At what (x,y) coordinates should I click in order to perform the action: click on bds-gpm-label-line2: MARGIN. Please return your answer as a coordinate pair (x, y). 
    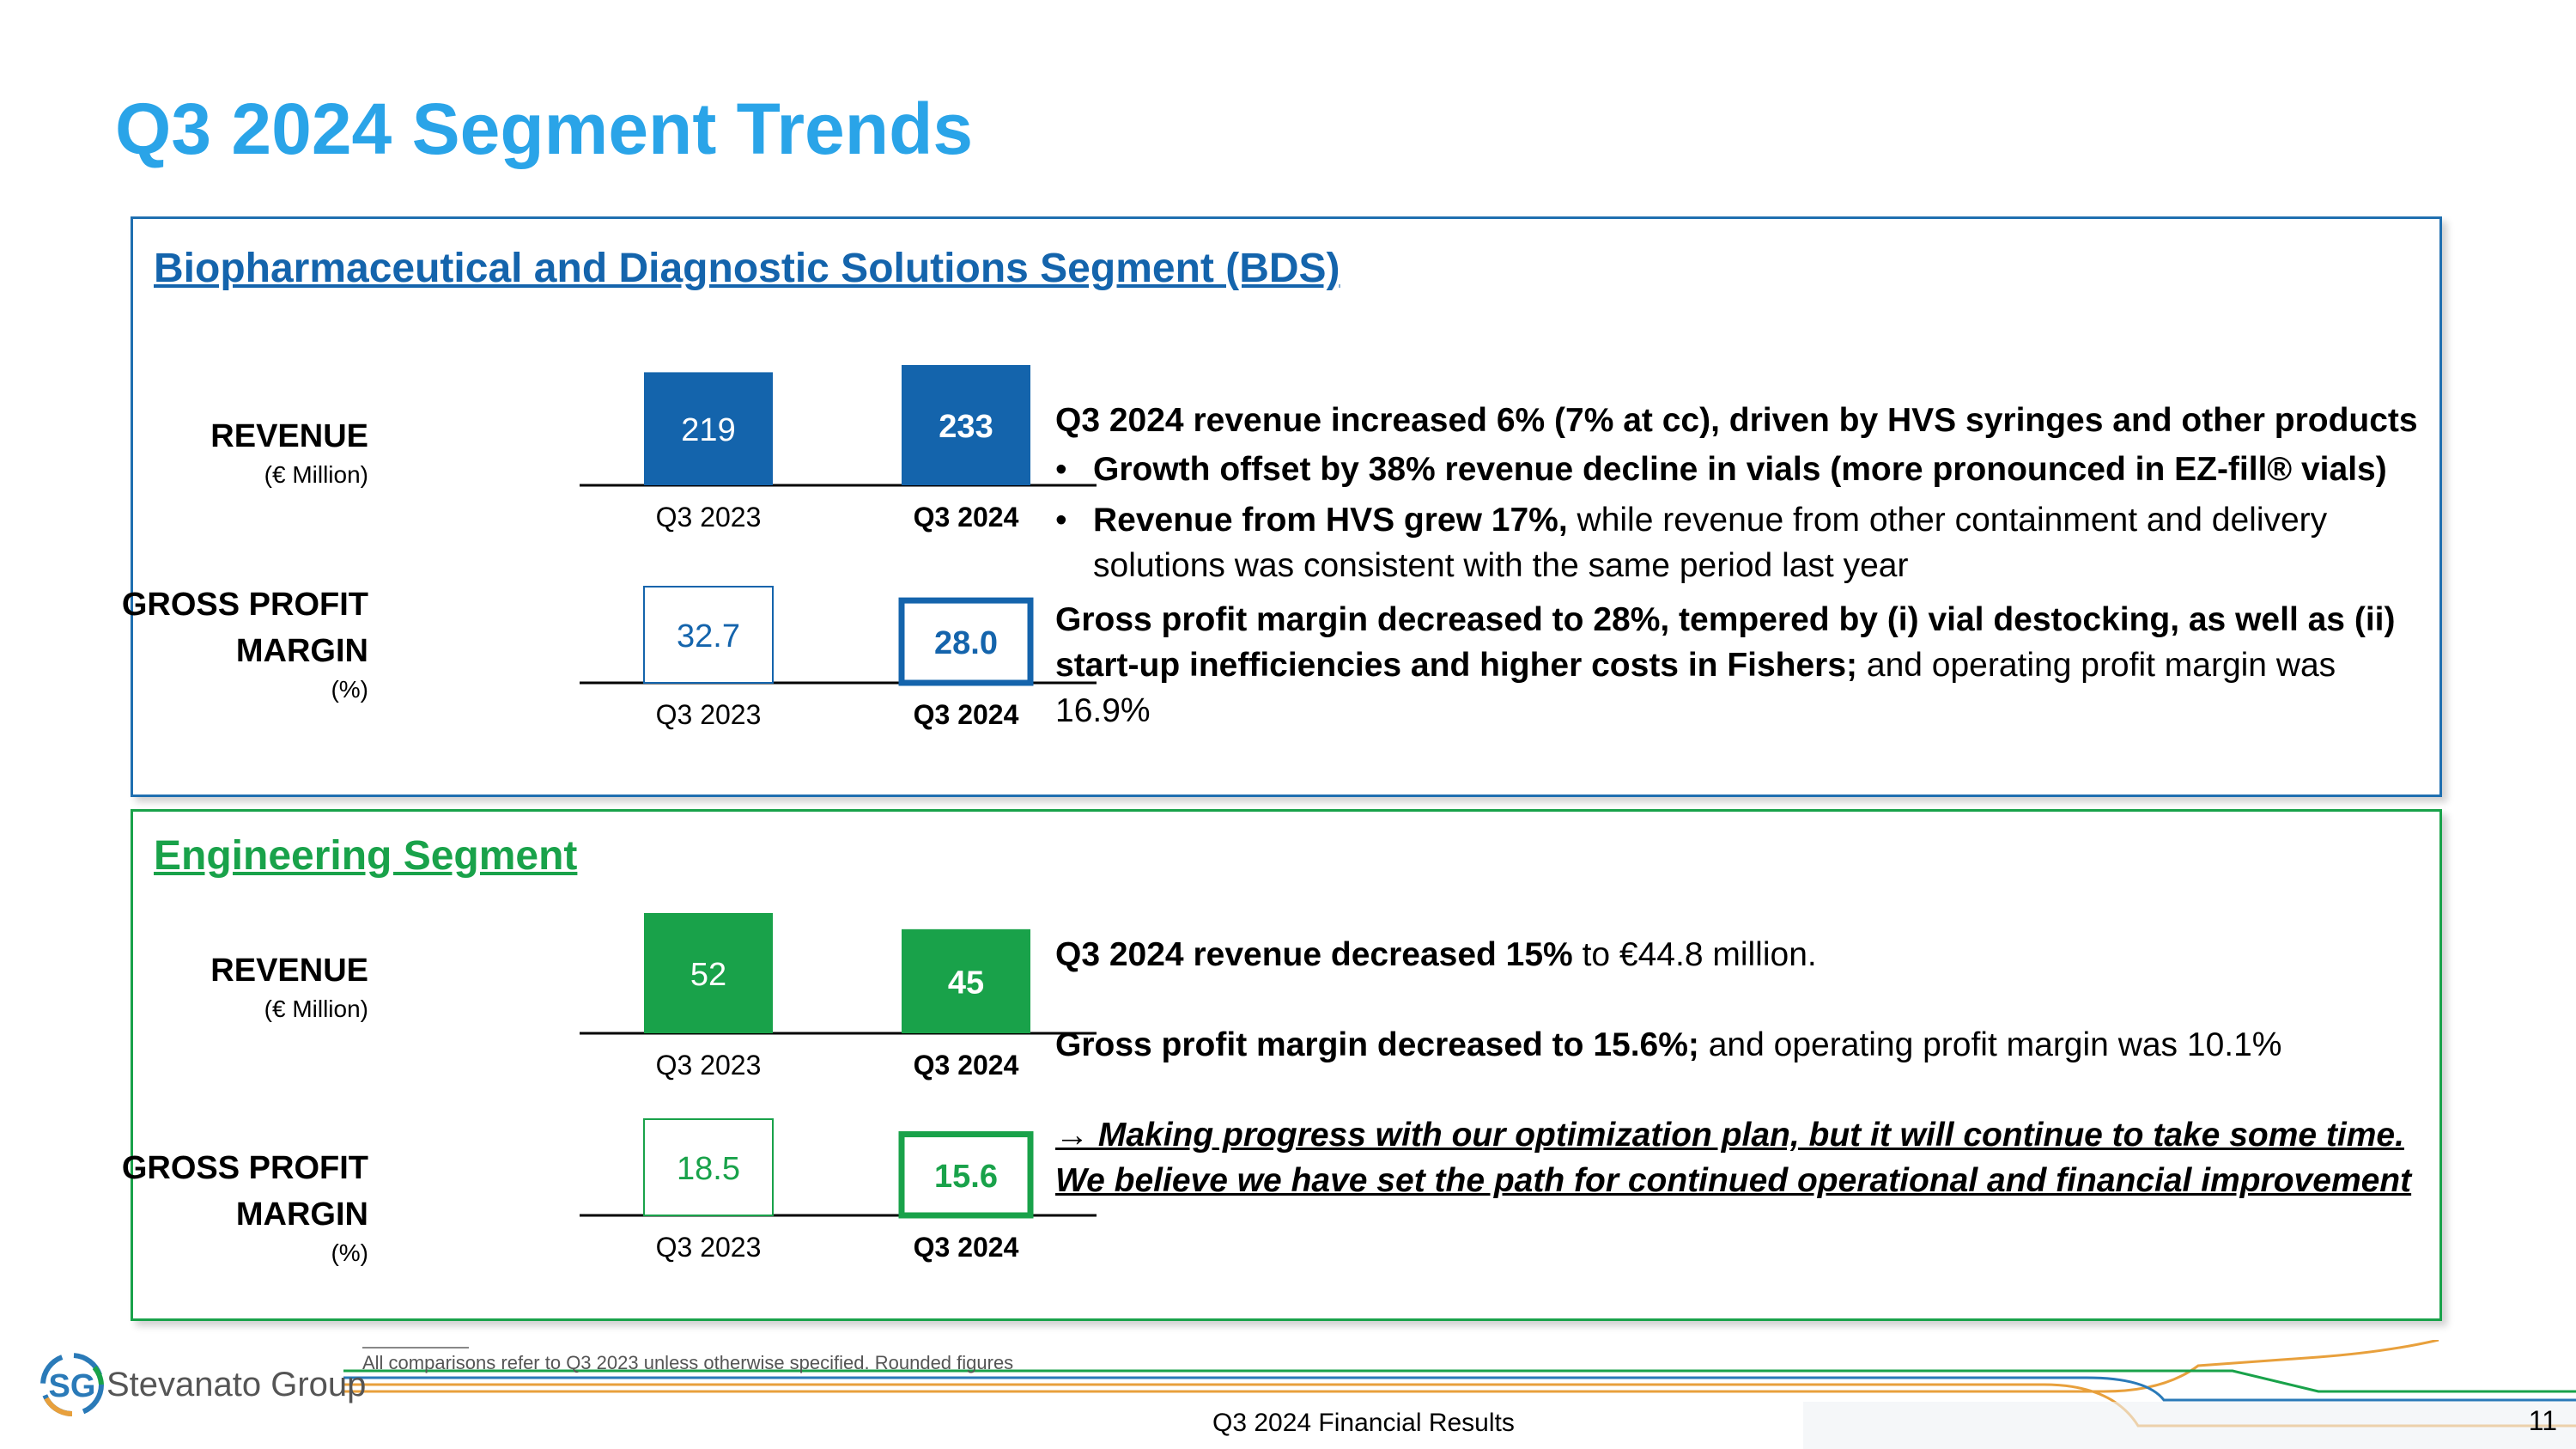
    Looking at the image, I should click on (301, 651).